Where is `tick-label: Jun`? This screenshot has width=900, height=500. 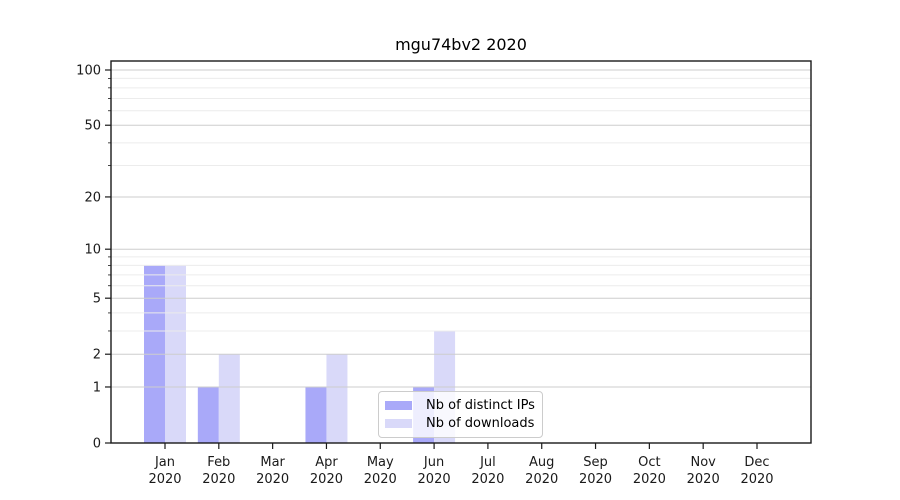
tick-label: Jun is located at coordinates (433, 462).